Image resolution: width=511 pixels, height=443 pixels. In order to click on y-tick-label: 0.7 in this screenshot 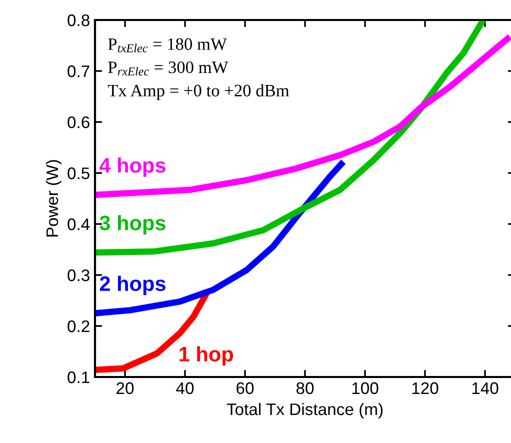, I will do `click(79, 71)`.